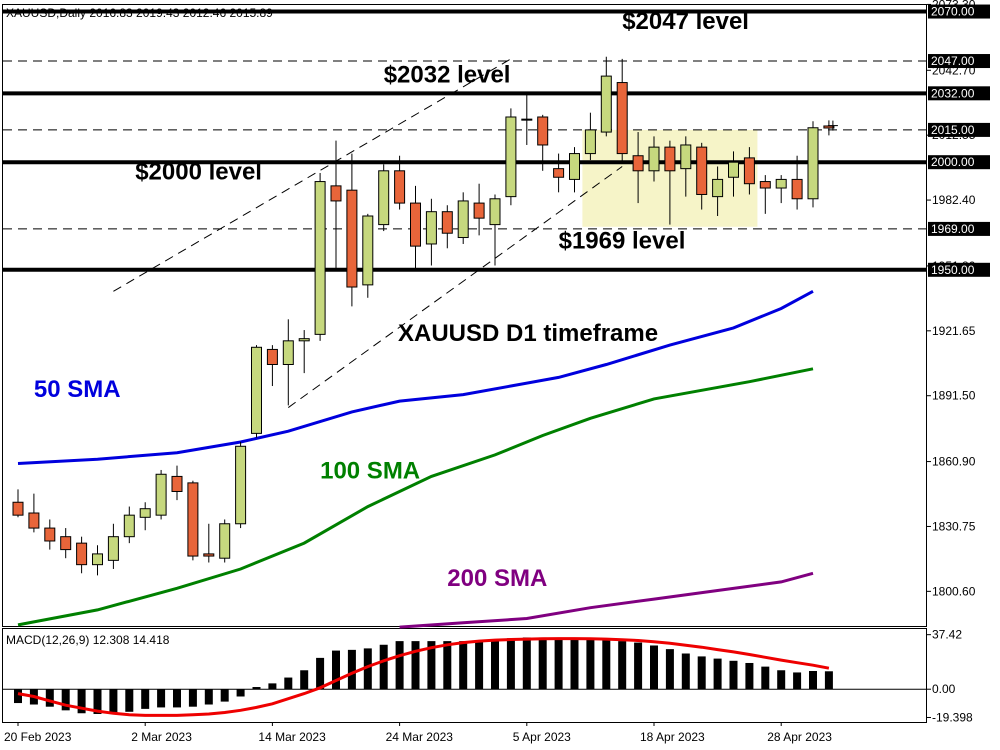 Image resolution: width=1000 pixels, height=750 pixels. What do you see at coordinates (88, 640) in the screenshot?
I see `macd-label: MACD(12,26,9) 12.308 14.418` at bounding box center [88, 640].